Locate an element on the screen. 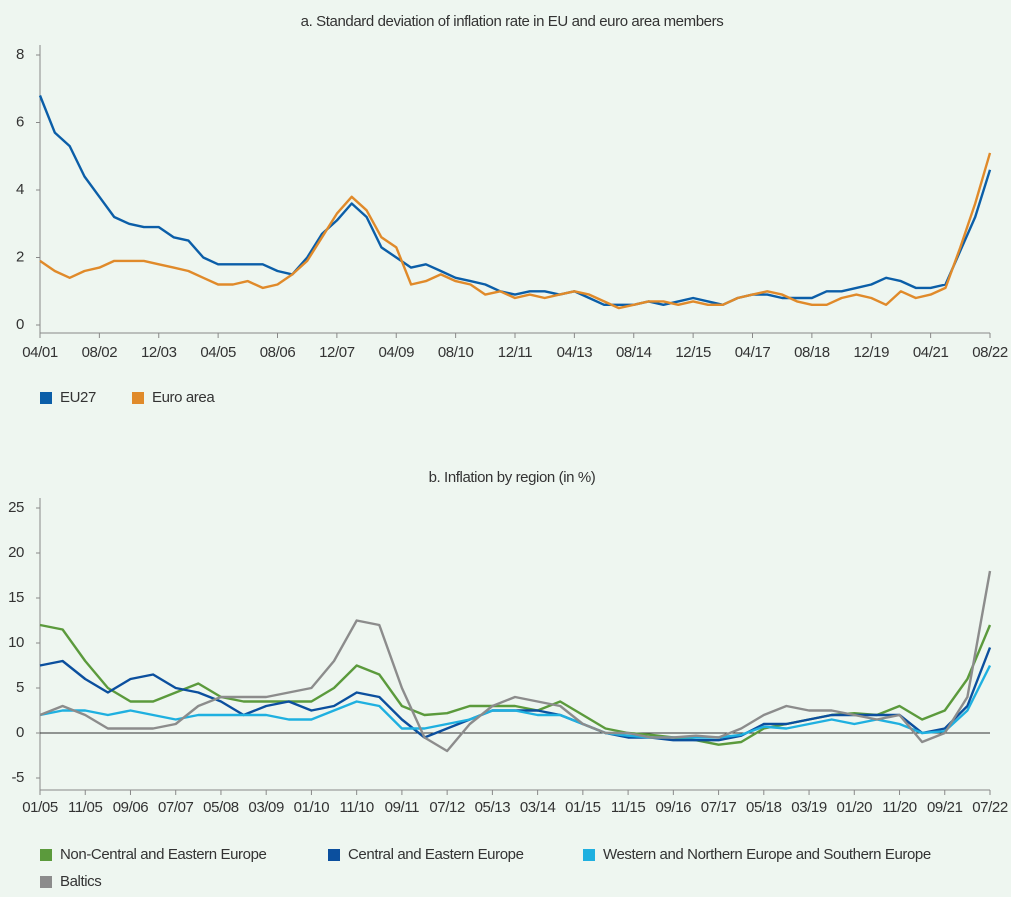  x-tick-label: 05/13 is located at coordinates (493, 807).